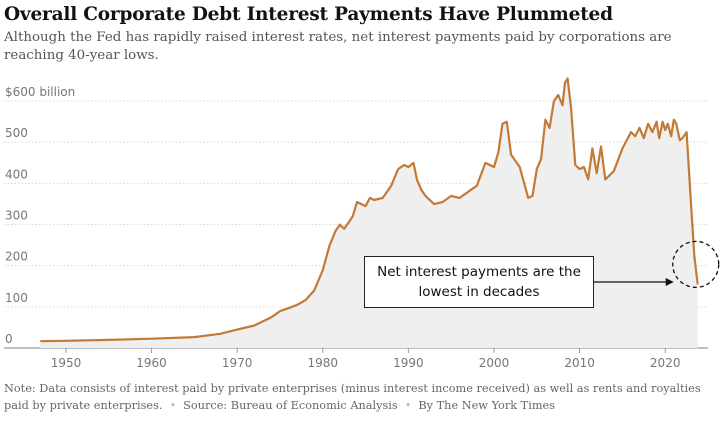 The image size is (721, 436). What do you see at coordinates (16, 133) in the screenshot?
I see `y-tick-label: 500` at bounding box center [16, 133].